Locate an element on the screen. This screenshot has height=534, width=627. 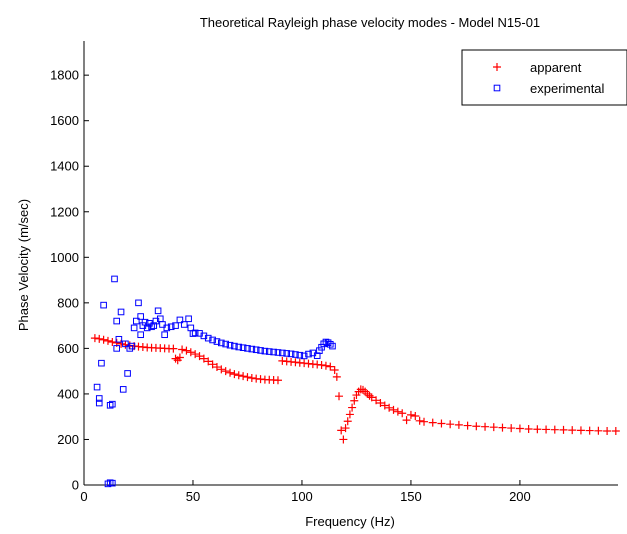
x-tick-label: 50 is located at coordinates (193, 496).